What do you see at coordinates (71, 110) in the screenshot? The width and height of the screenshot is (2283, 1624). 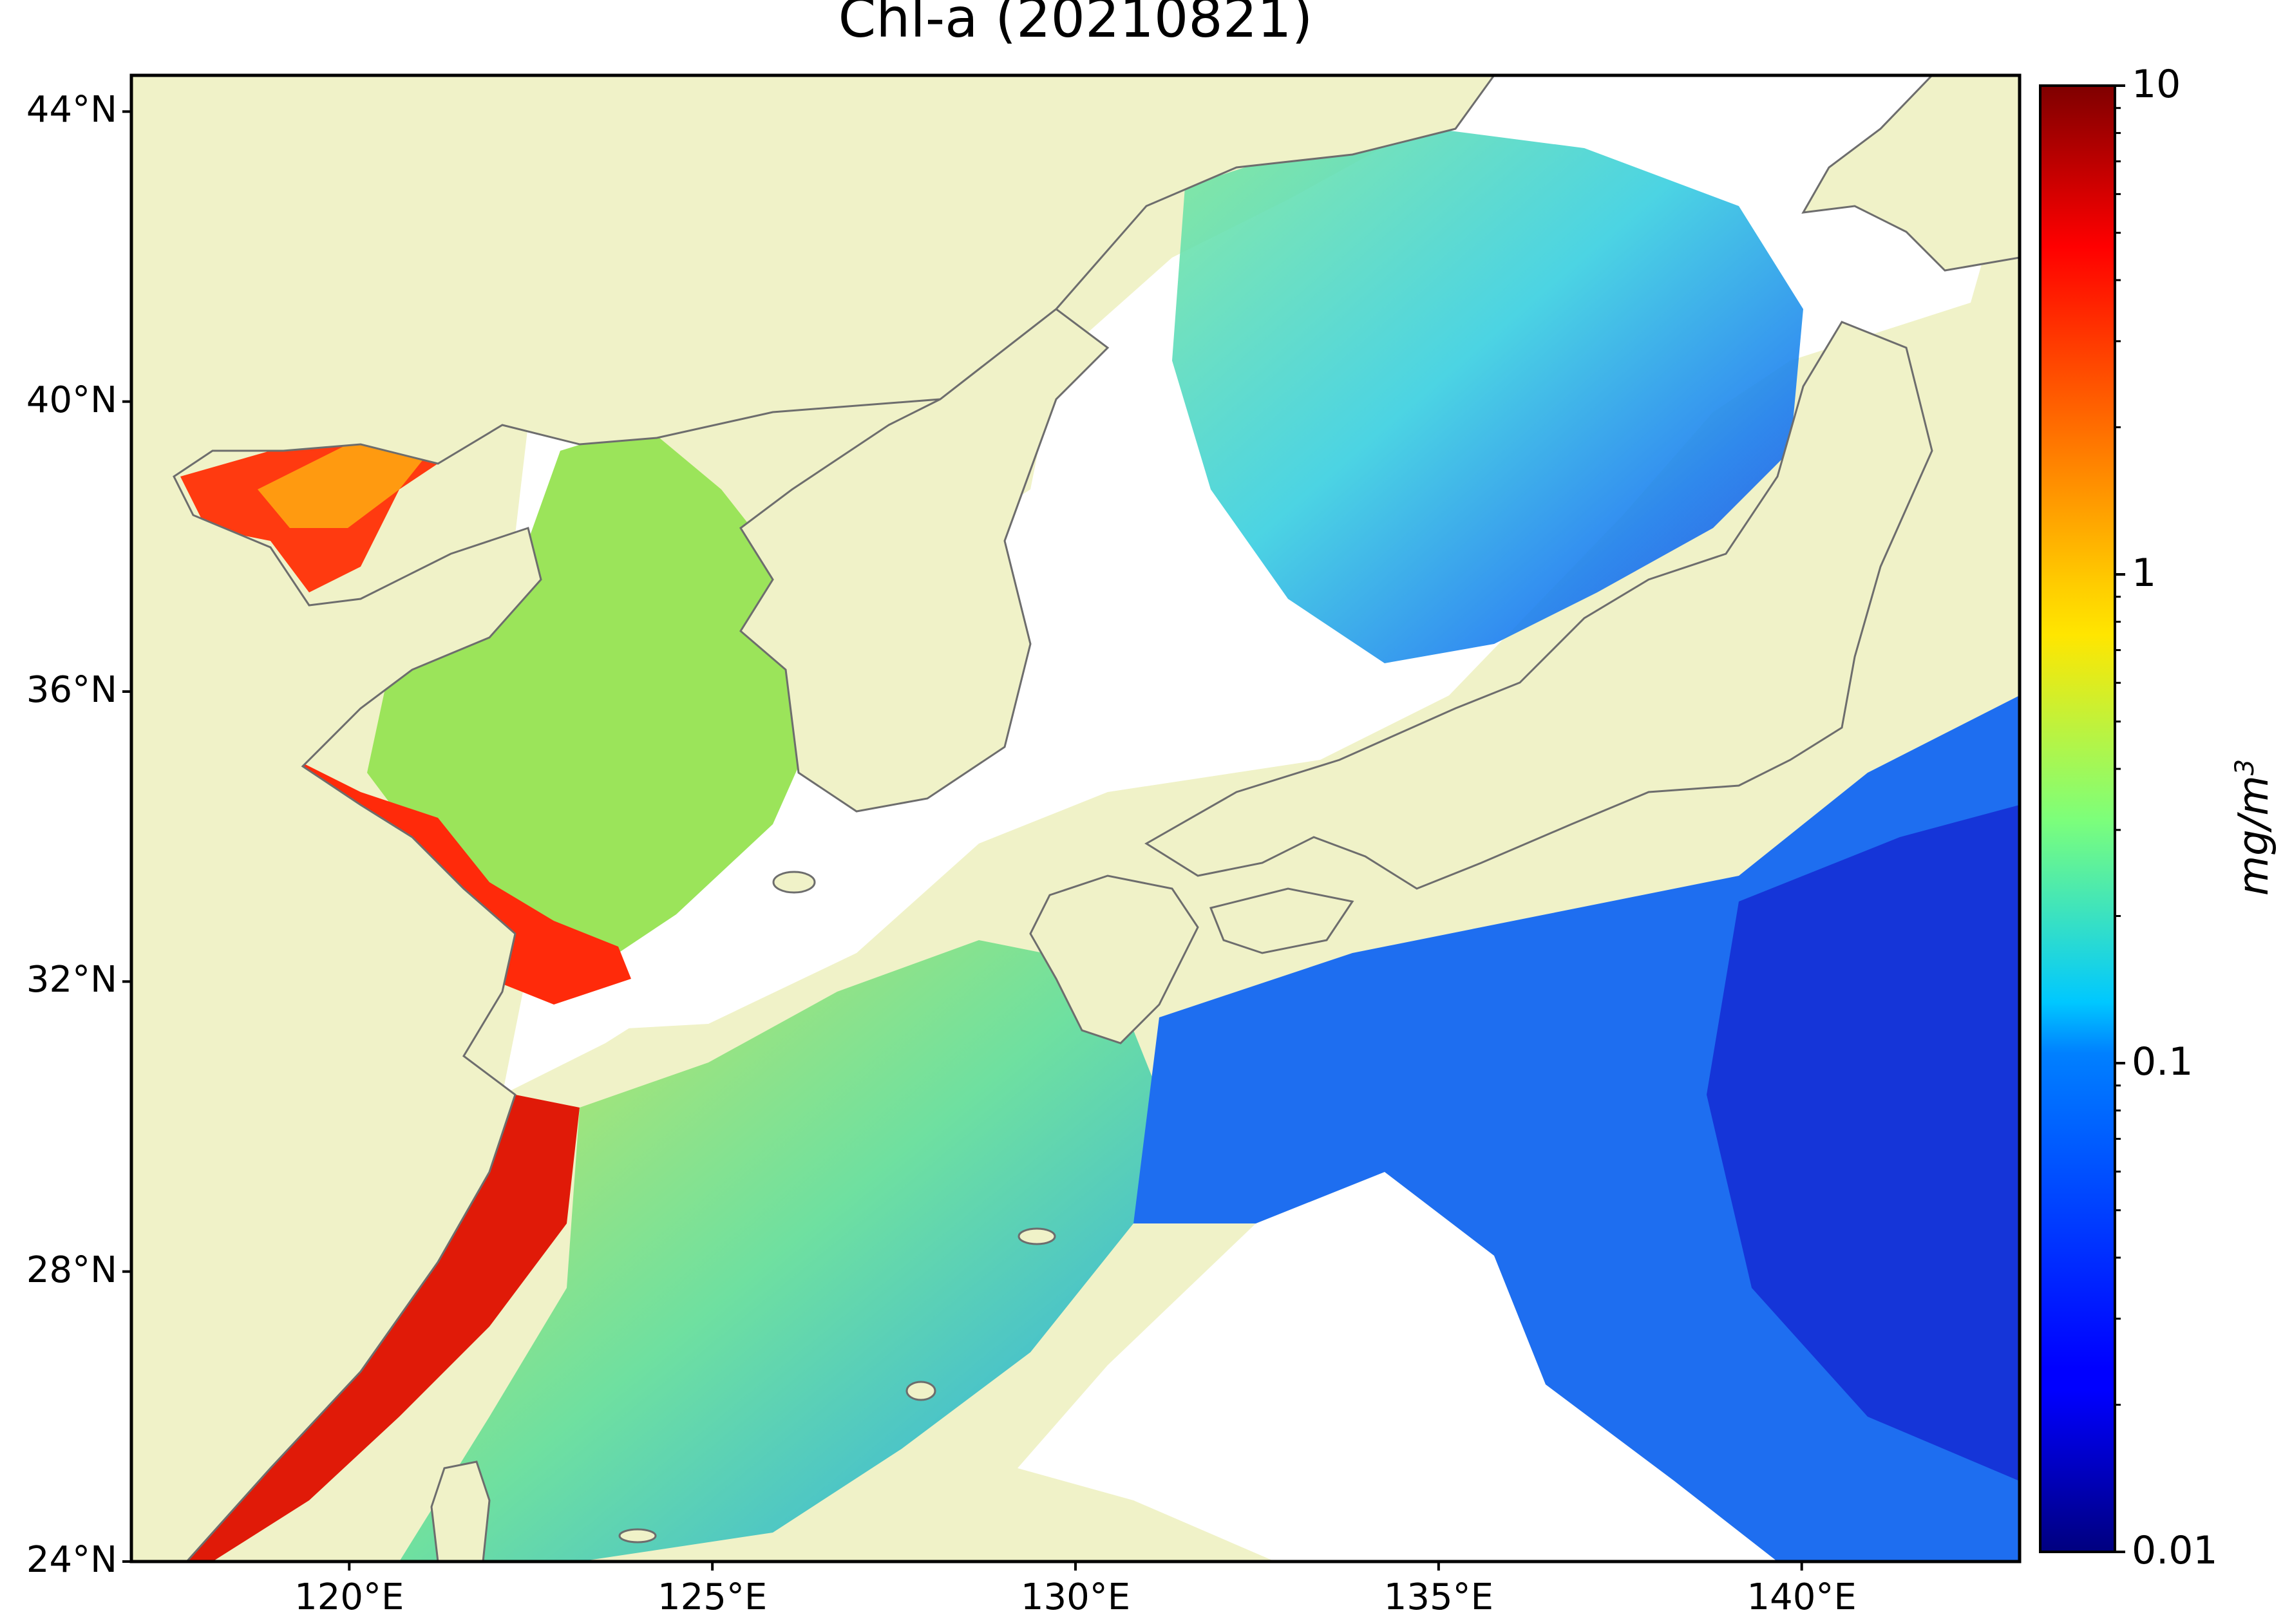 I see `lat-tick-label: 44°N` at bounding box center [71, 110].